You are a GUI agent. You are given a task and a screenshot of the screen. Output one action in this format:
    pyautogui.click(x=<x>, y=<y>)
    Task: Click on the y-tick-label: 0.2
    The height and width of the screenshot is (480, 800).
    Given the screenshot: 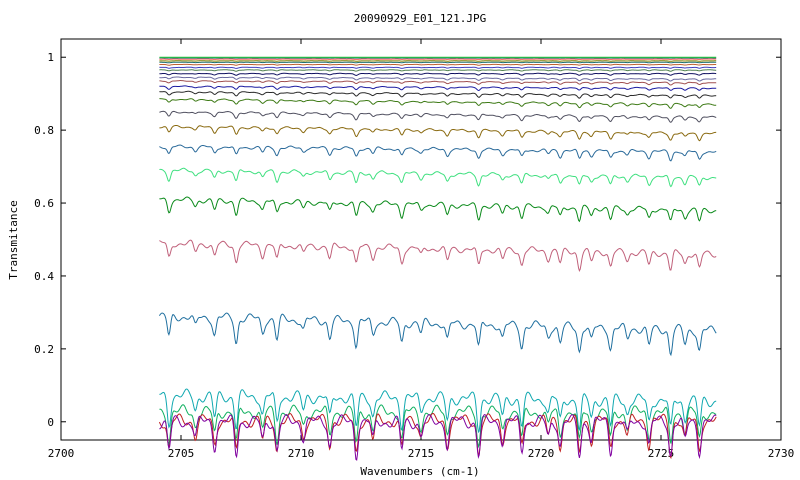 What is the action you would take?
    pyautogui.click(x=44, y=349)
    